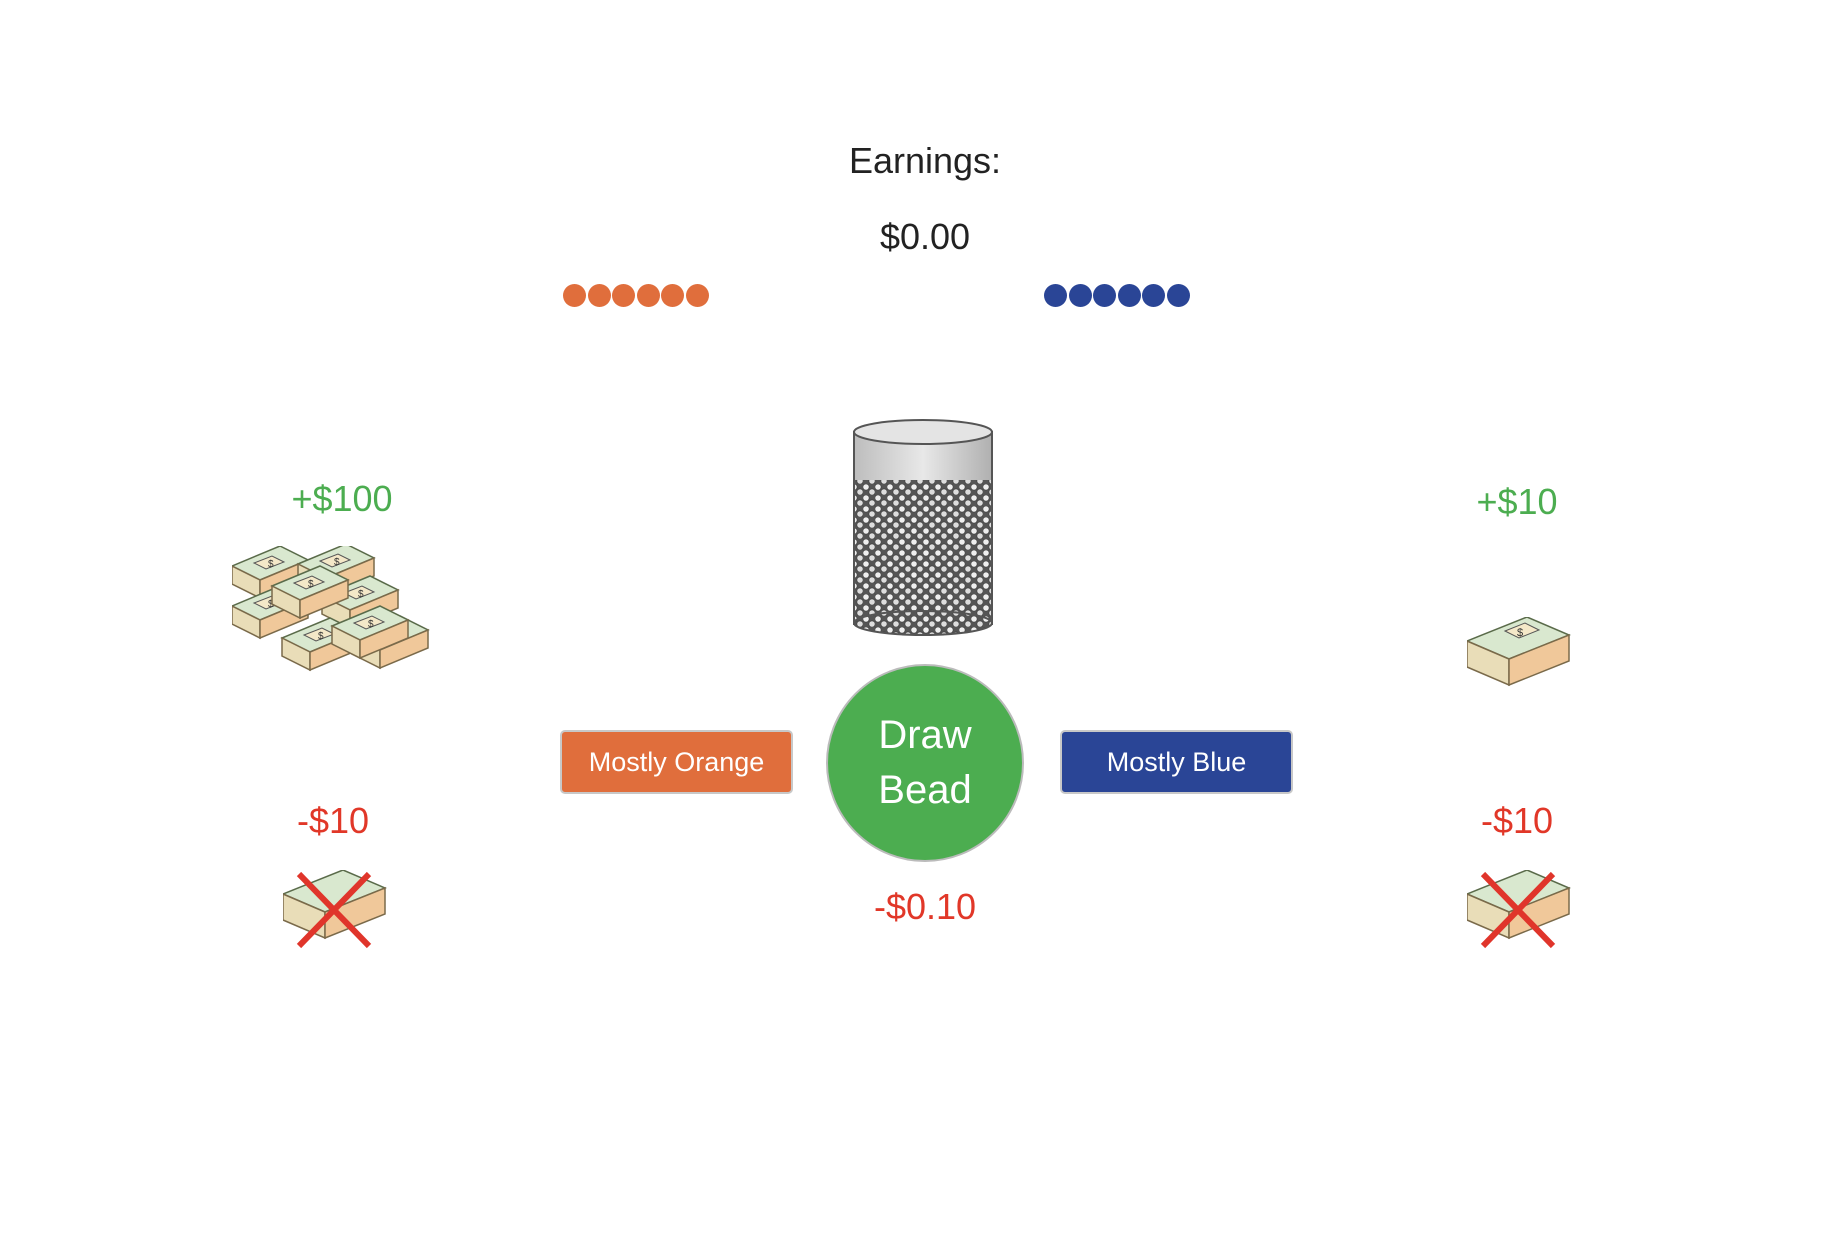 This screenshot has height=1248, width=1828. I want to click on right-reward-amount: +$10, so click(1517, 501).